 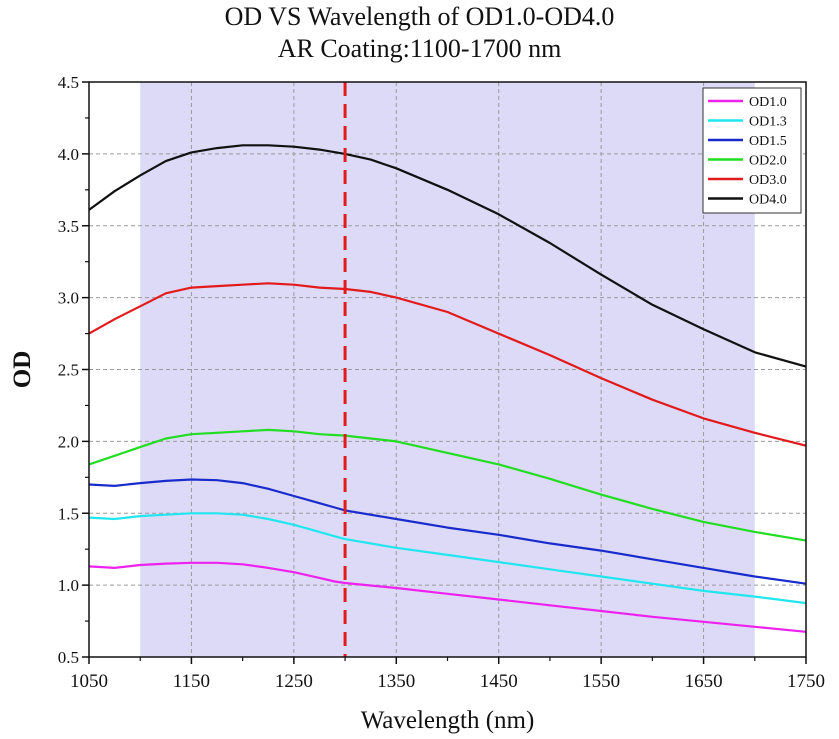 I want to click on legend-label: OD1.0, so click(x=768, y=102).